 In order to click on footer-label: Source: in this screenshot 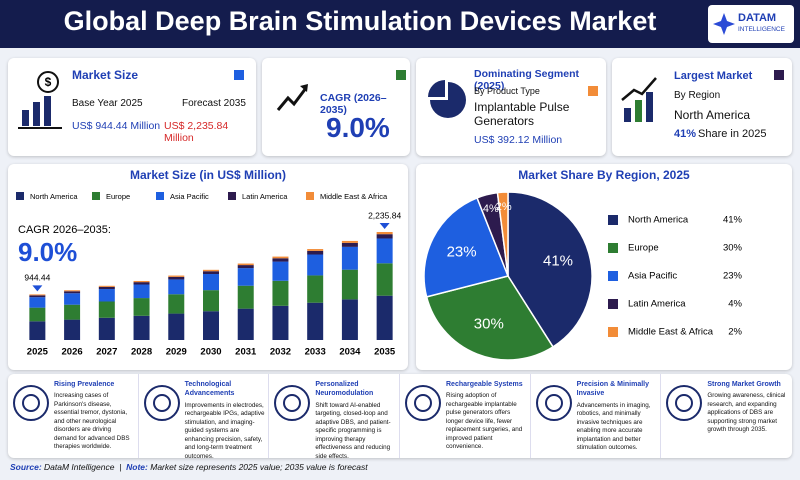, I will do `click(26, 467)`.